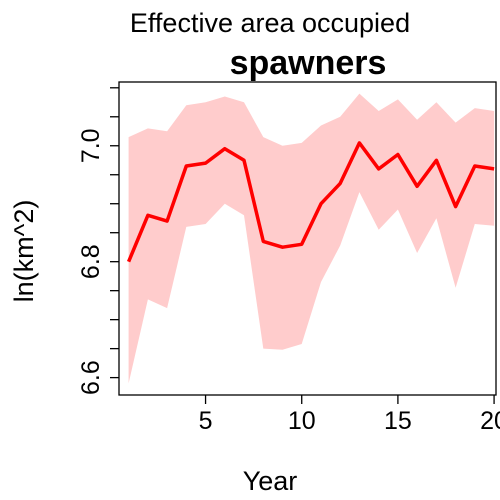 Image resolution: width=500 pixels, height=500 pixels. What do you see at coordinates (398, 421) in the screenshot?
I see `x-tick-label: 15` at bounding box center [398, 421].